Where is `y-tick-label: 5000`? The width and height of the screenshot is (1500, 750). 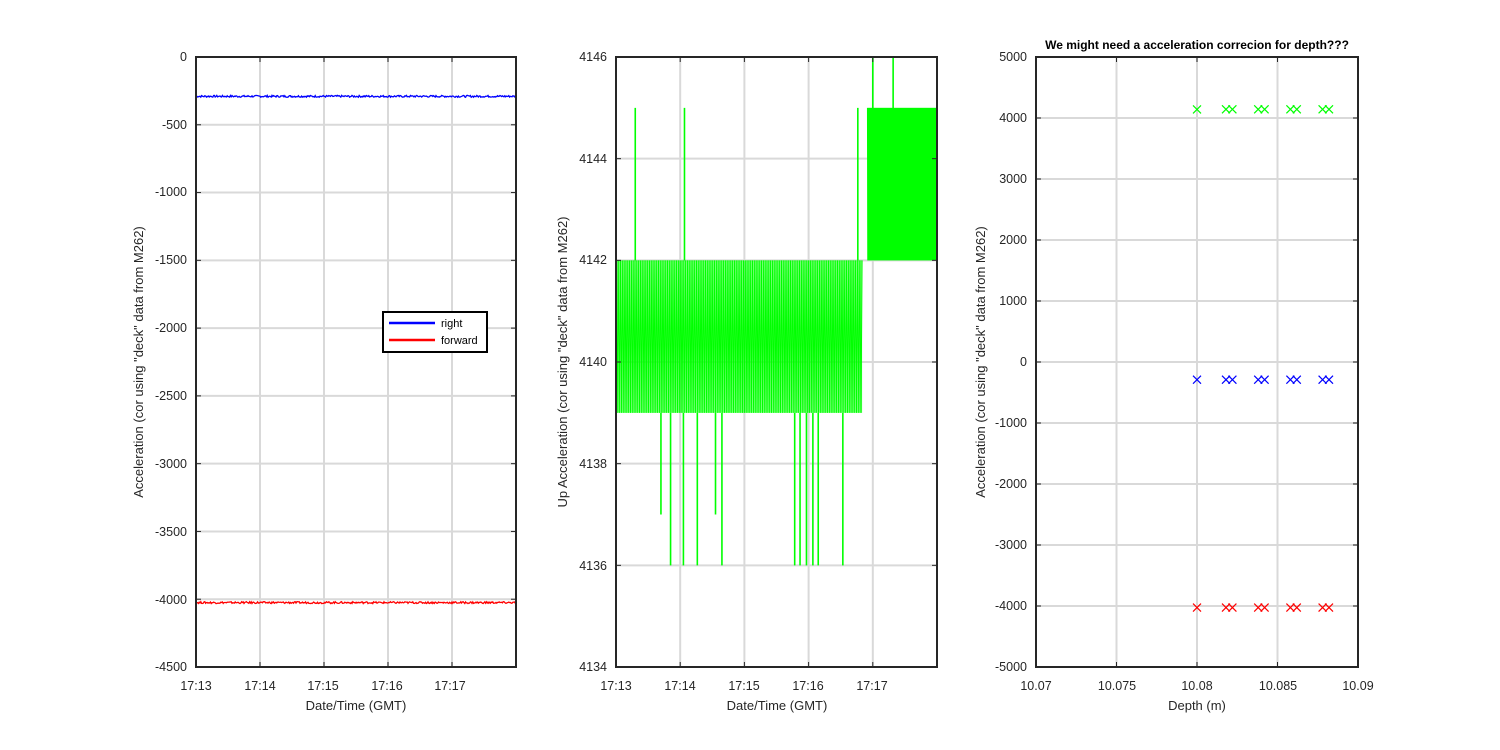
y-tick-label: 5000 is located at coordinates (1013, 57).